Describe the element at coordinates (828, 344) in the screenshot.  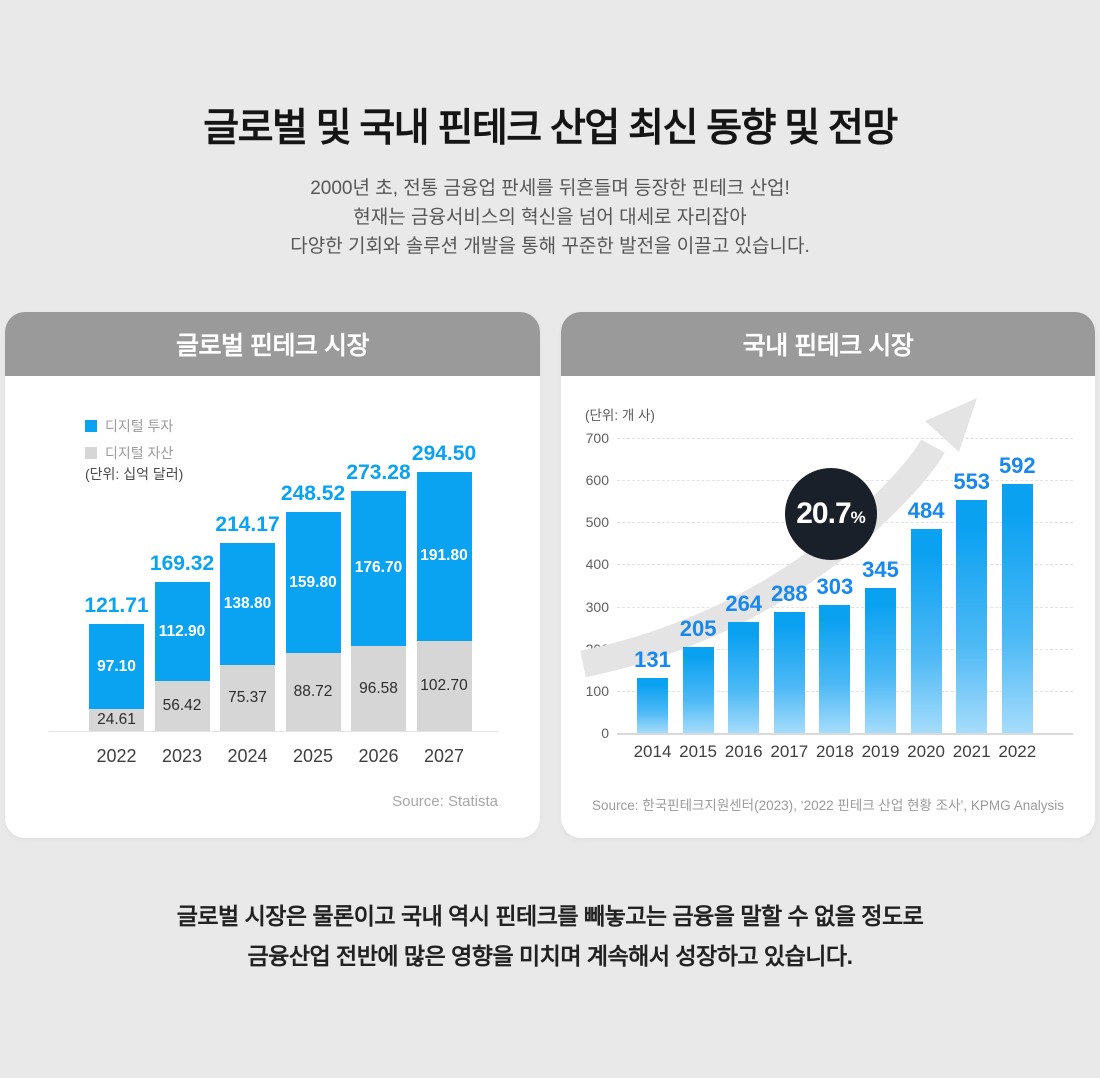
I see `domestic-card-title: 국내 핀테크 시장` at that location.